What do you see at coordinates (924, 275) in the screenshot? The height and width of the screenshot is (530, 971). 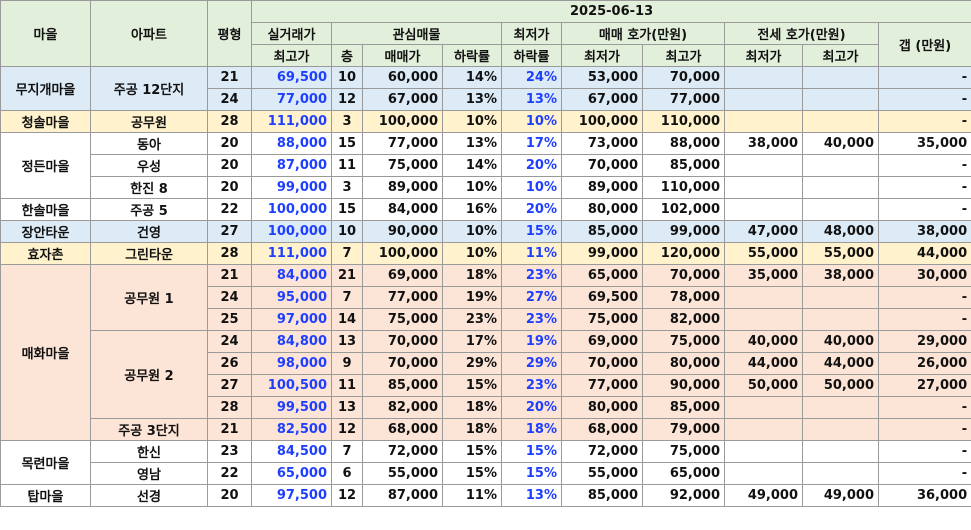 I see `cell-gap: 30,000` at bounding box center [924, 275].